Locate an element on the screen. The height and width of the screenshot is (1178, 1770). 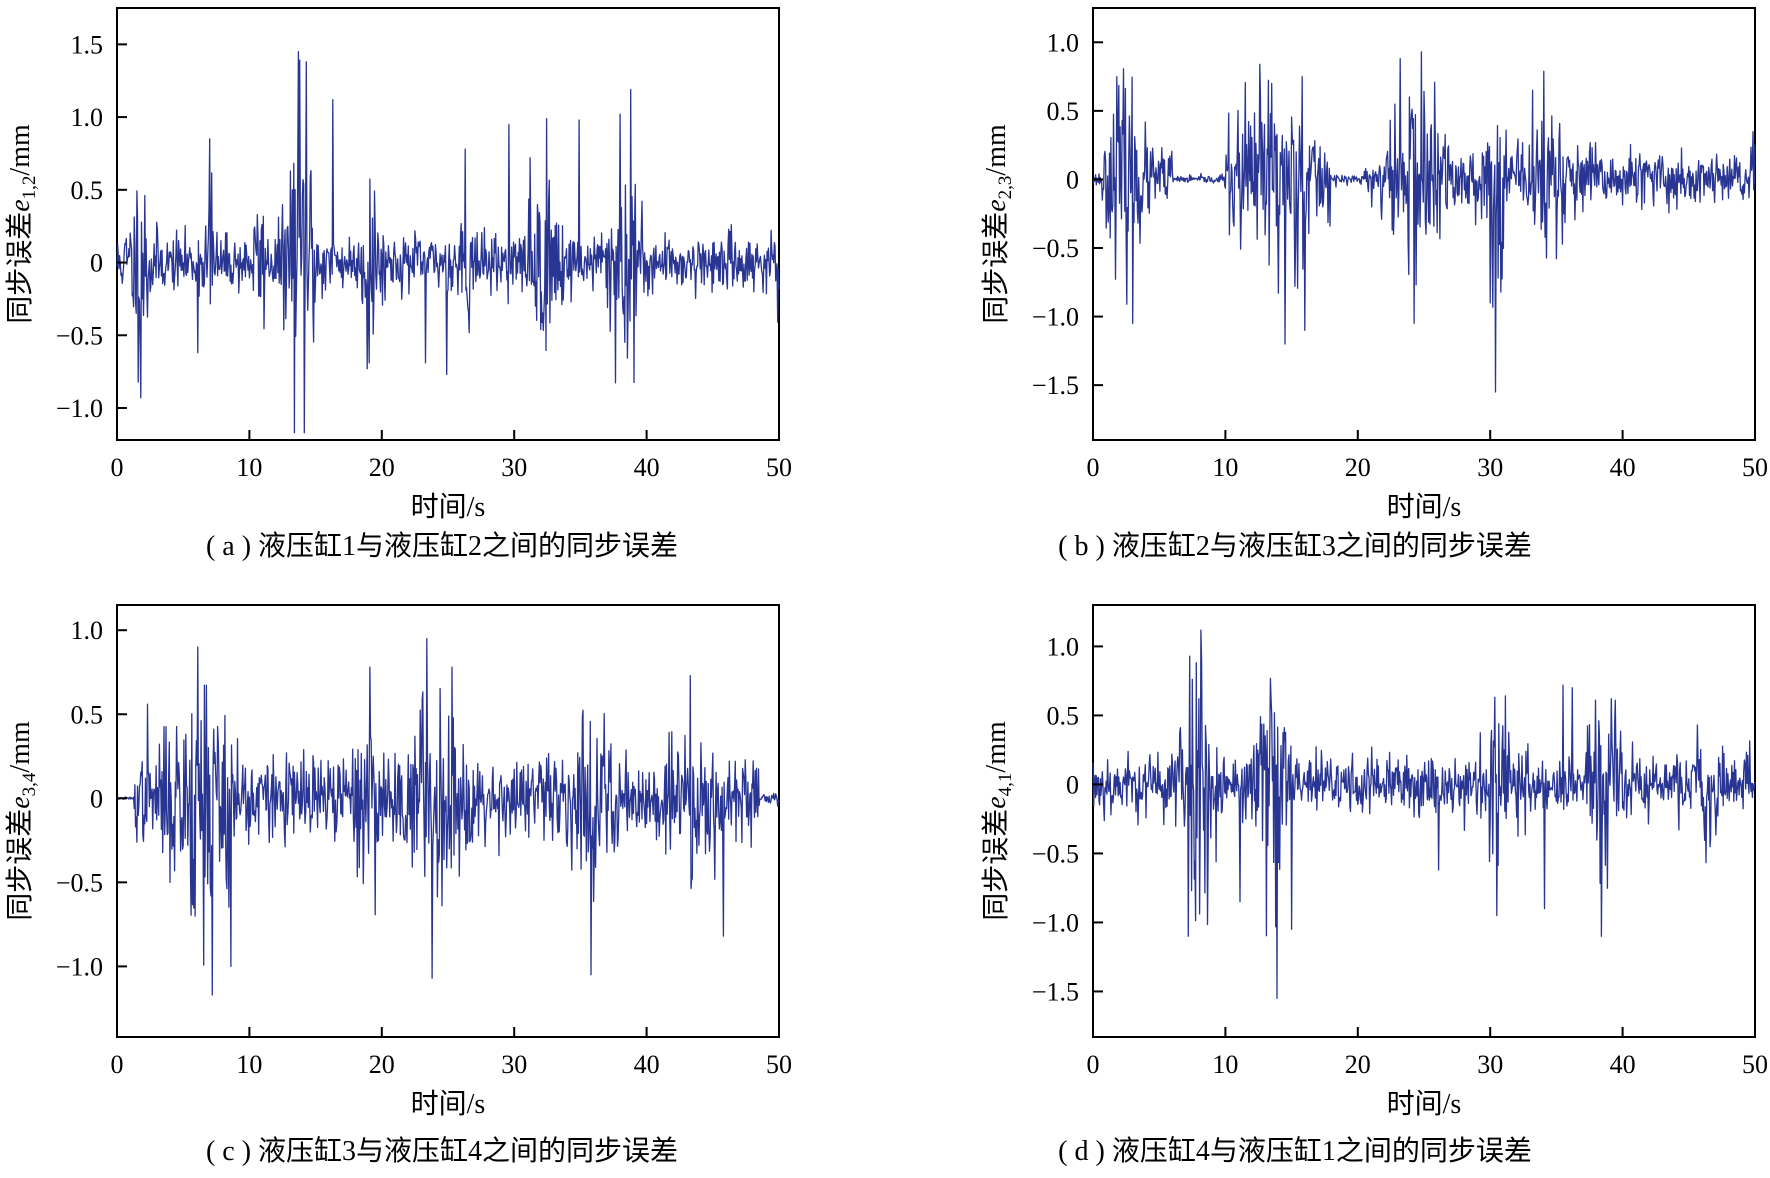
panel-caption: ( a ) 液压缸1与液压缸2之间的同步误差 is located at coordinates (442, 546).